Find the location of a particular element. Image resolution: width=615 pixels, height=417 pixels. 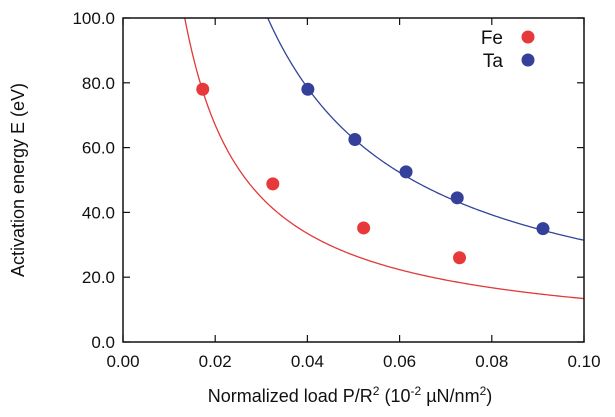

y-tick-label: 80.0 is located at coordinates (98, 83).